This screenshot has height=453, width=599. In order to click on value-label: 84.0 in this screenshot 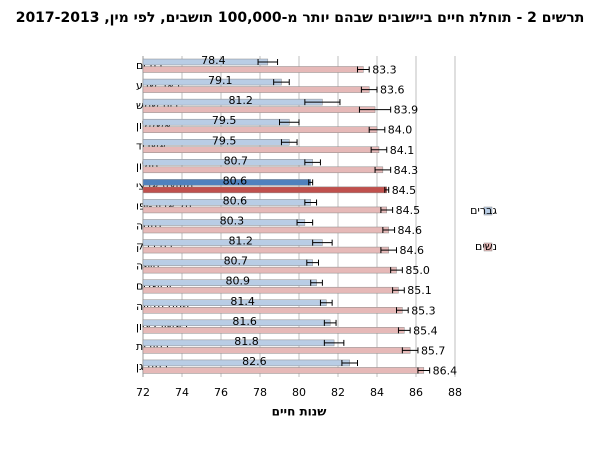, I will do `click(400, 130)`.